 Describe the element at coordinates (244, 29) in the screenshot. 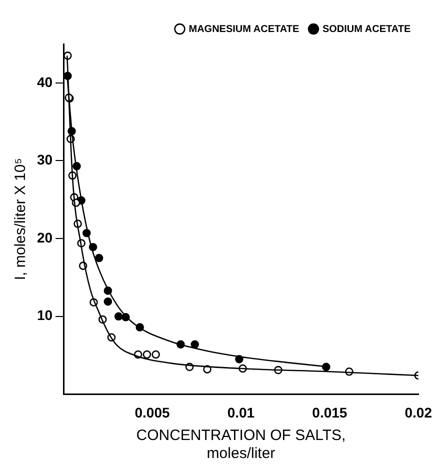

I see `legend-label: MAGNESIUM ACETATE` at that location.